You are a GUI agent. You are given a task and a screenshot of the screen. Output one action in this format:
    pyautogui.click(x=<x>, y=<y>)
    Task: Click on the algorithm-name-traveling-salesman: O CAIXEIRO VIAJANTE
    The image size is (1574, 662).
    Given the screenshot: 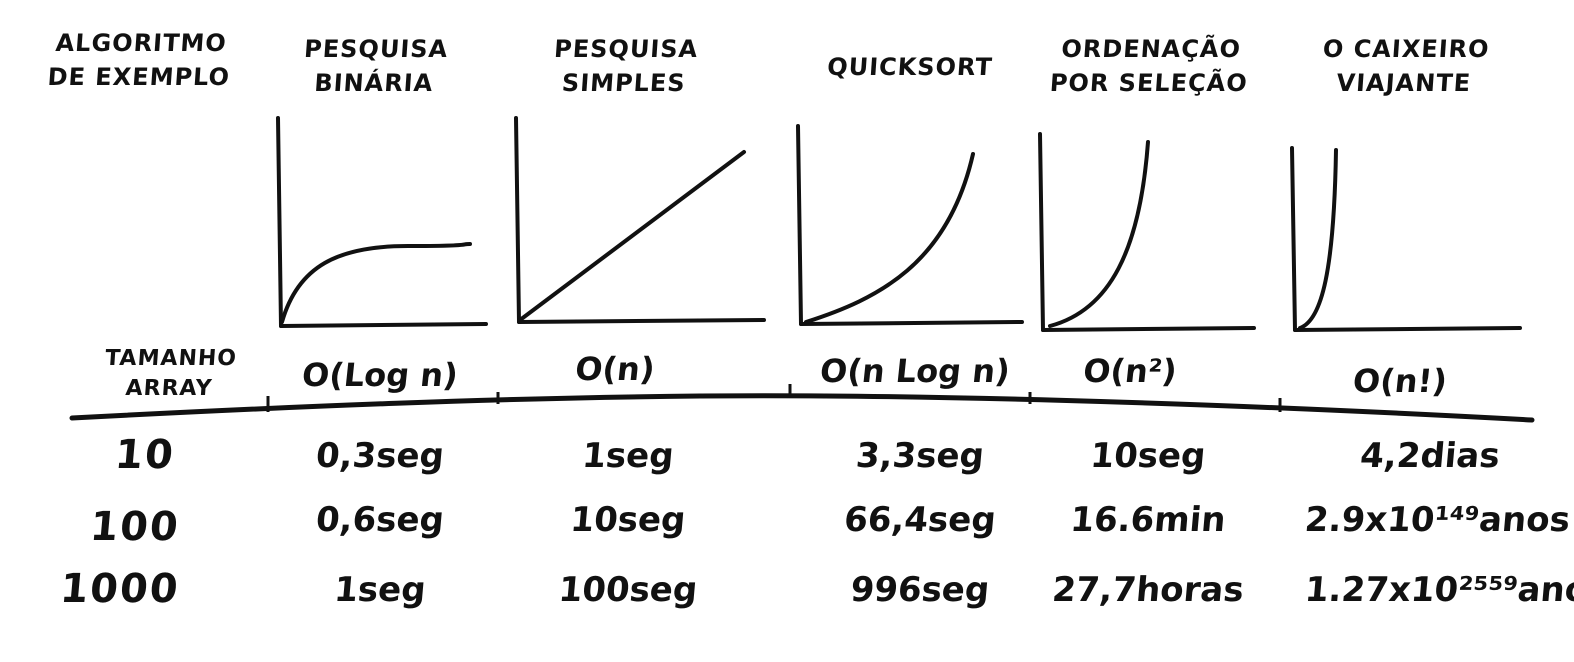 What is the action you would take?
    pyautogui.click(x=1405, y=66)
    